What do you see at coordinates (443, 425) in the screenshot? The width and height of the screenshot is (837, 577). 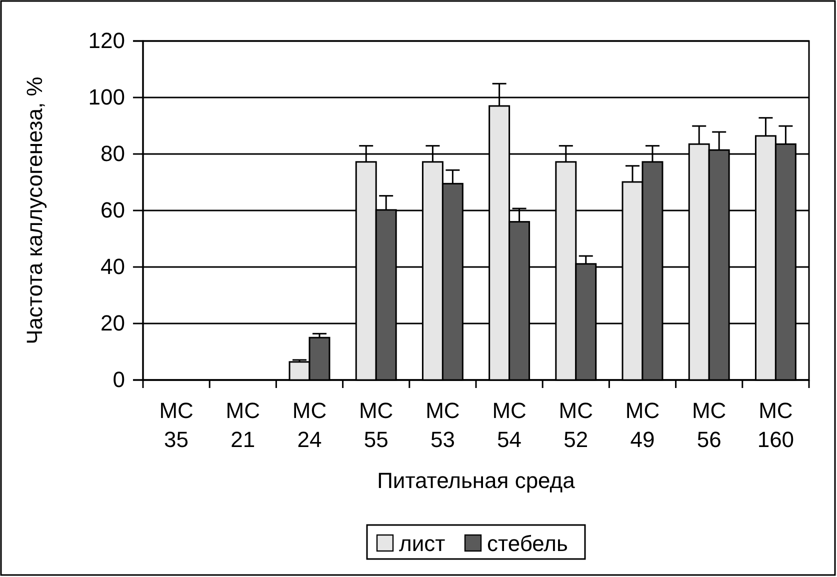 I see `x-tick-label: МС 53` at bounding box center [443, 425].